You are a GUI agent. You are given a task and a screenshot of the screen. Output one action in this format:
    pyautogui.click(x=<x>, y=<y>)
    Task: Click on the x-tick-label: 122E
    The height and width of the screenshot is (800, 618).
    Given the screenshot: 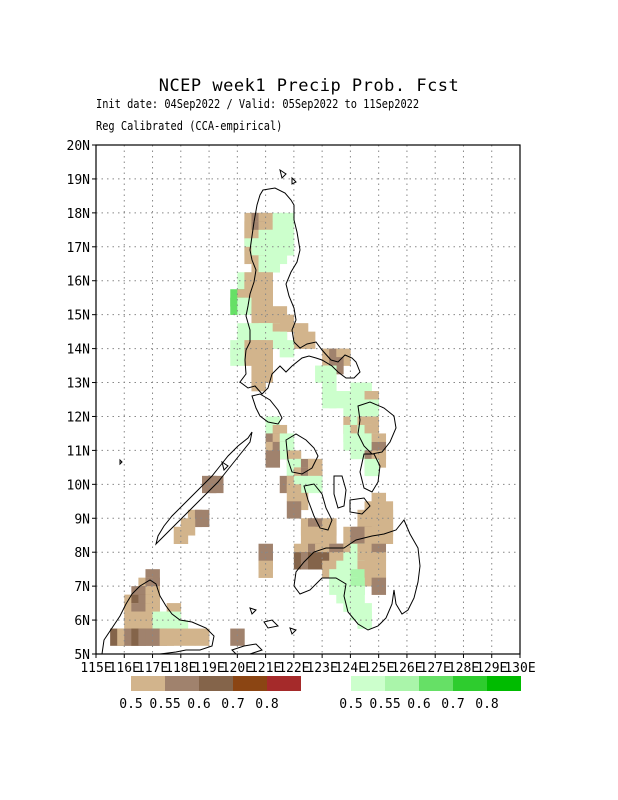 What is the action you would take?
    pyautogui.click(x=293, y=668)
    